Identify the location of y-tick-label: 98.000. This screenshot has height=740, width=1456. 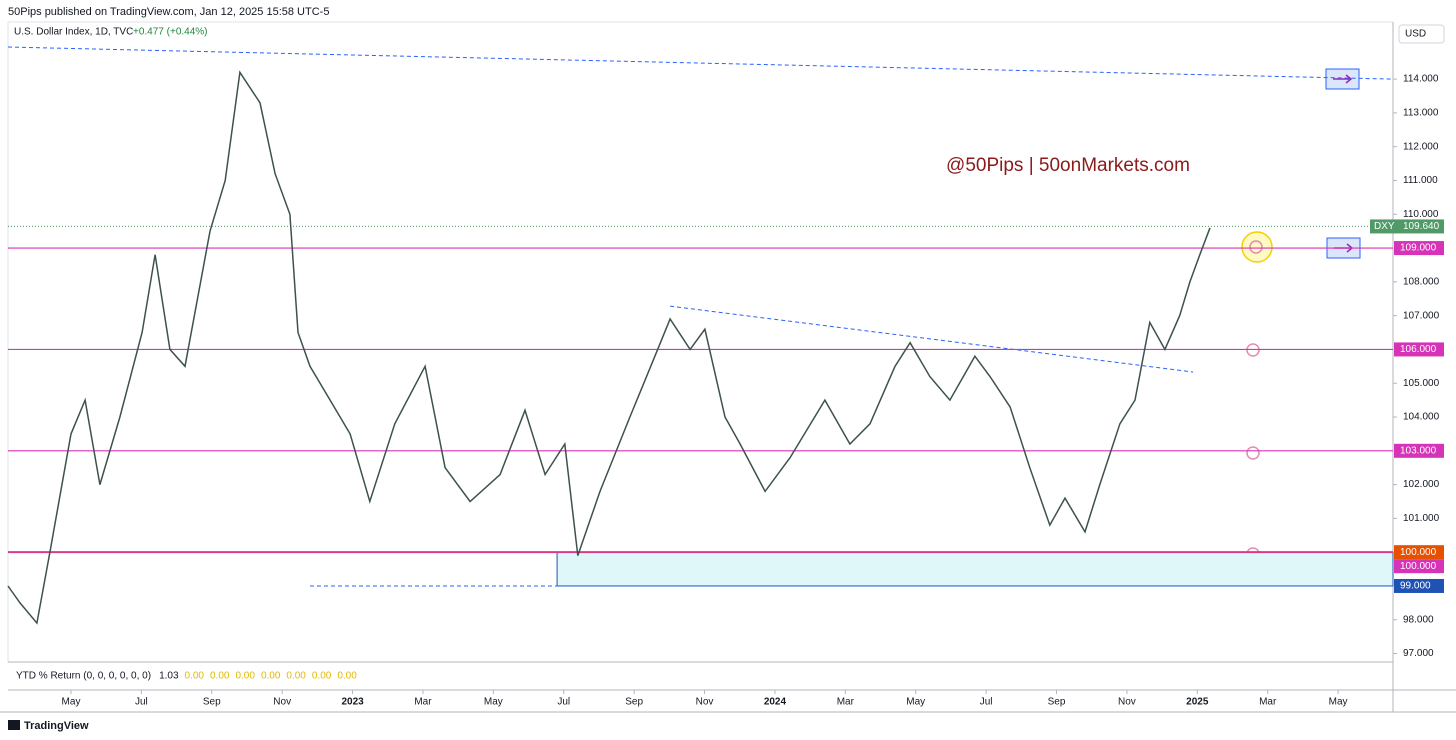
(1418, 619).